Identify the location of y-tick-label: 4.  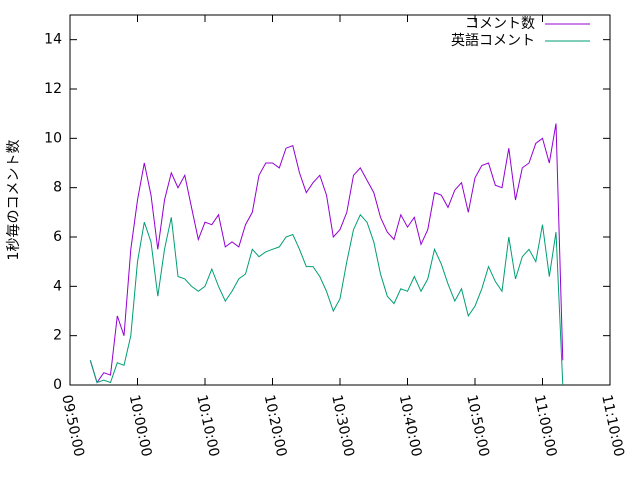
(57, 286).